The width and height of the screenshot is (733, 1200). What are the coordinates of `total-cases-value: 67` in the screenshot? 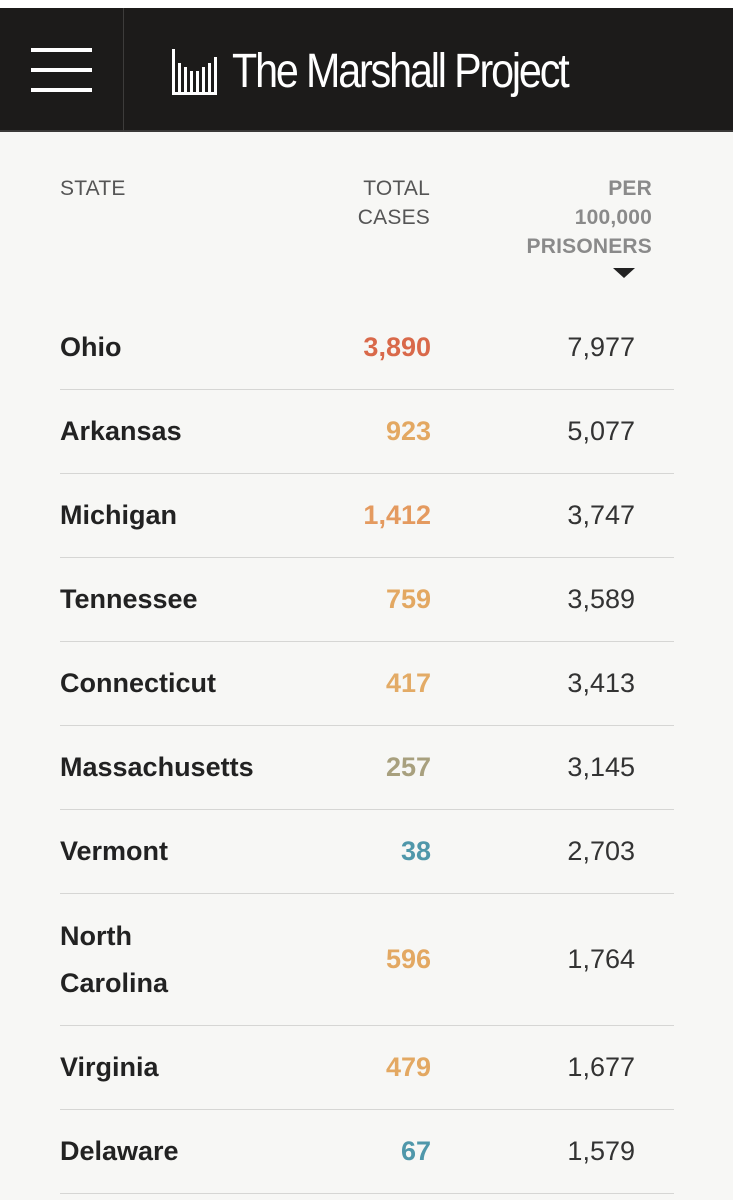 It's located at (415, 1151).